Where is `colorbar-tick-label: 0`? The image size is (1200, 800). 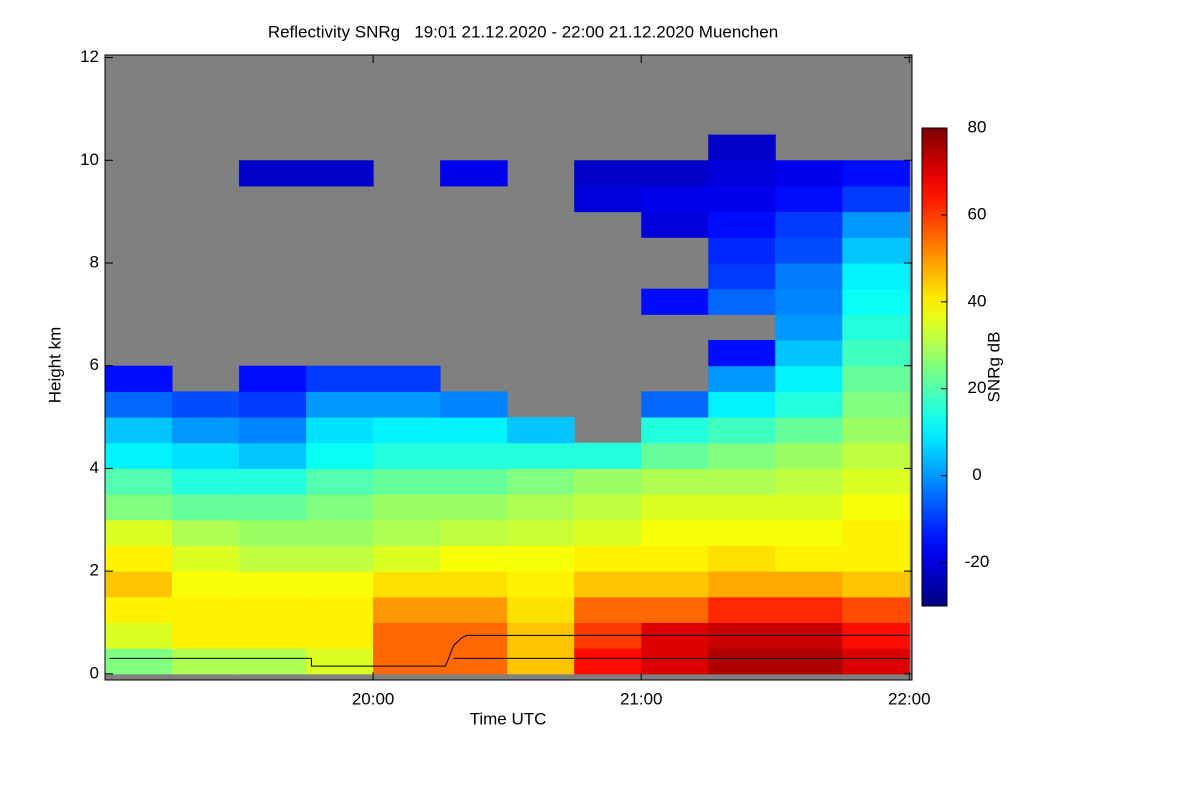 colorbar-tick-label: 0 is located at coordinates (976, 474).